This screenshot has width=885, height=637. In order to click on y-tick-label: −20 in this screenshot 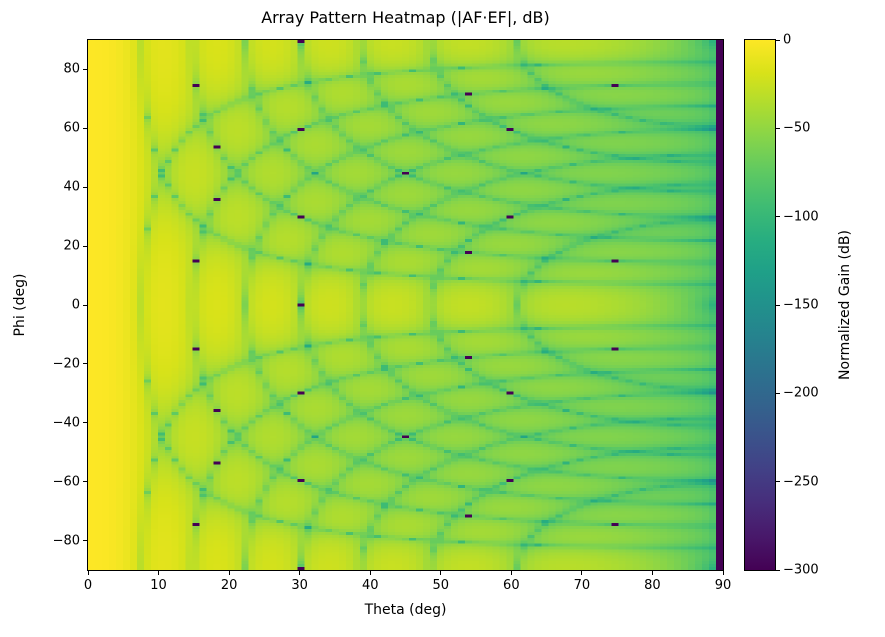, I will do `click(66, 364)`.